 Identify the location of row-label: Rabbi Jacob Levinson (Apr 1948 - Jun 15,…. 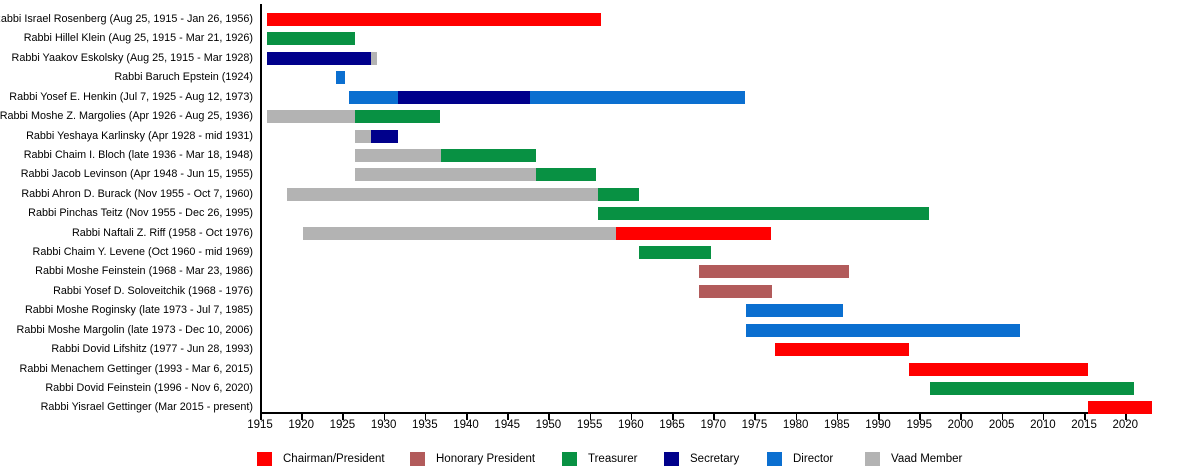
(136, 174).